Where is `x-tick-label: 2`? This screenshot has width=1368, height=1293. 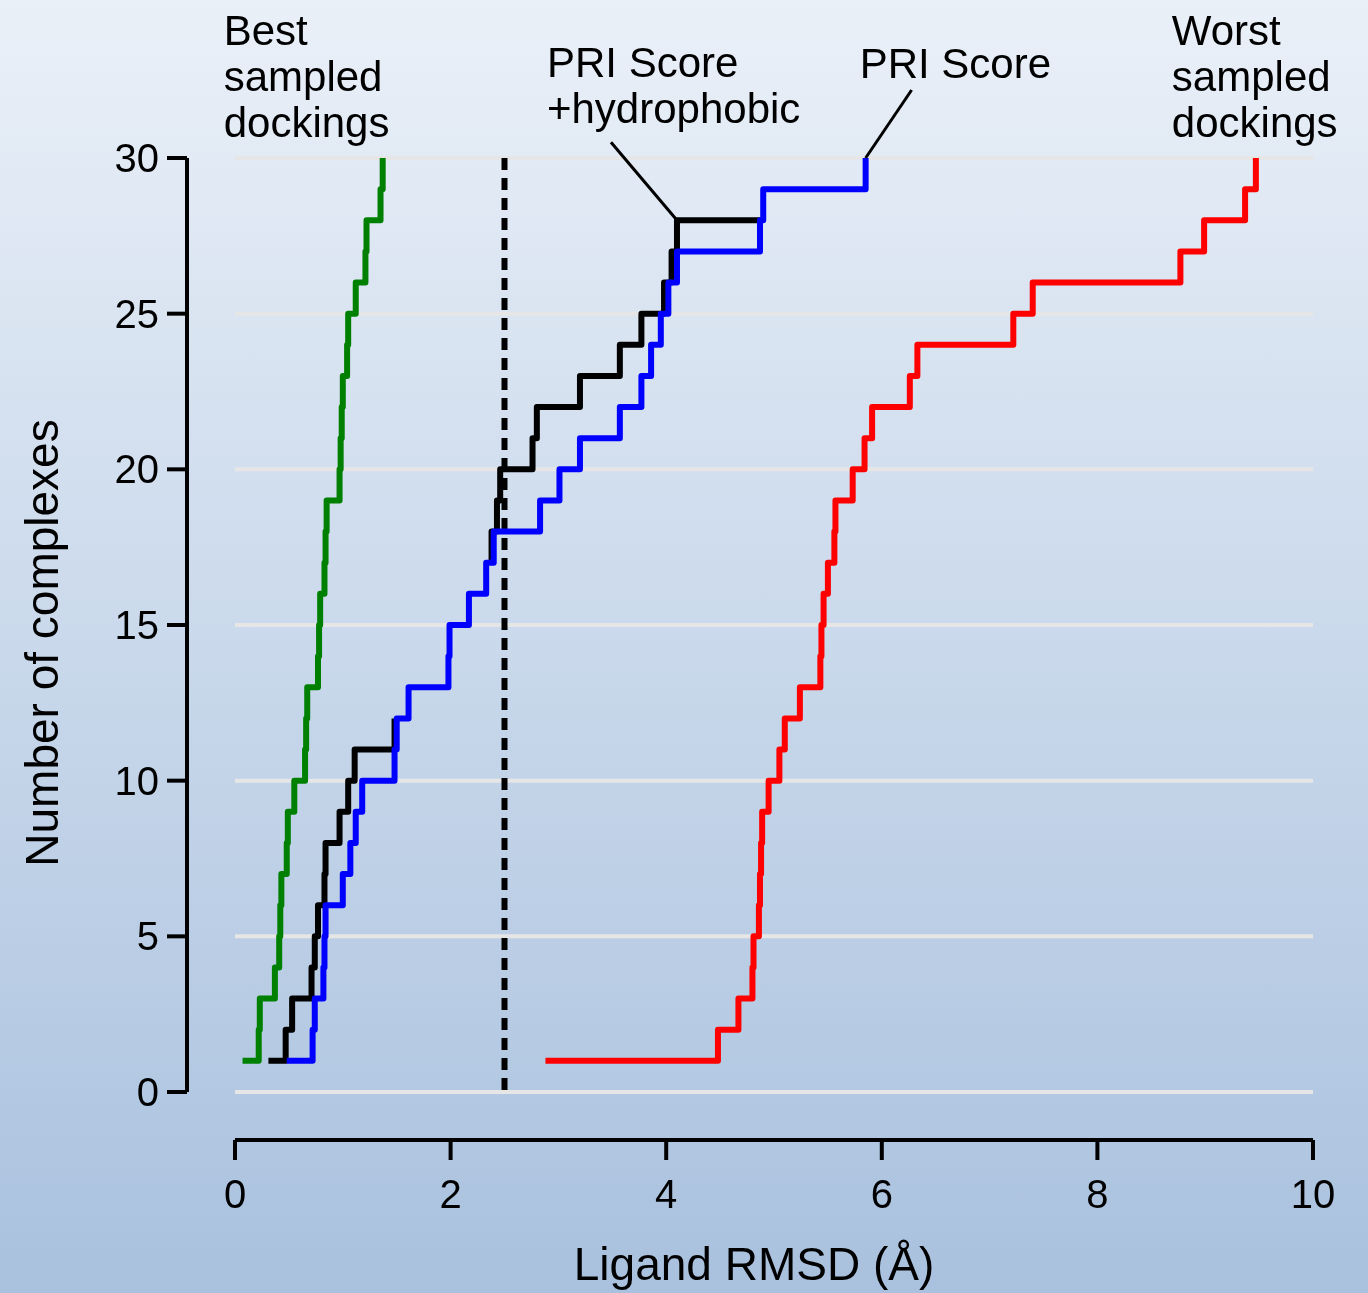
x-tick-label: 2 is located at coordinates (450, 1194).